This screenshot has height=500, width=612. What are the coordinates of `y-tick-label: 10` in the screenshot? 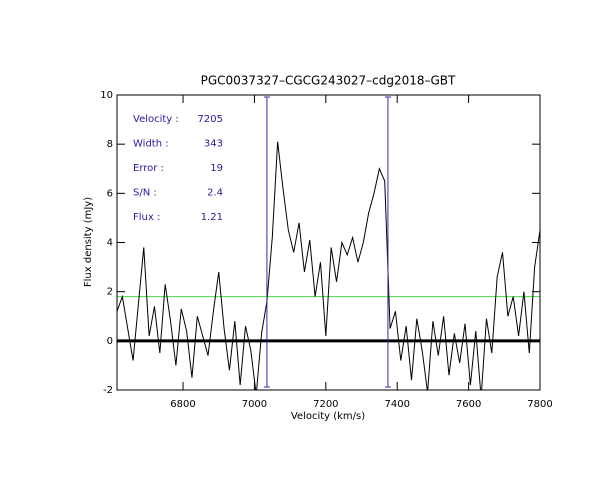 It's located at (106, 95).